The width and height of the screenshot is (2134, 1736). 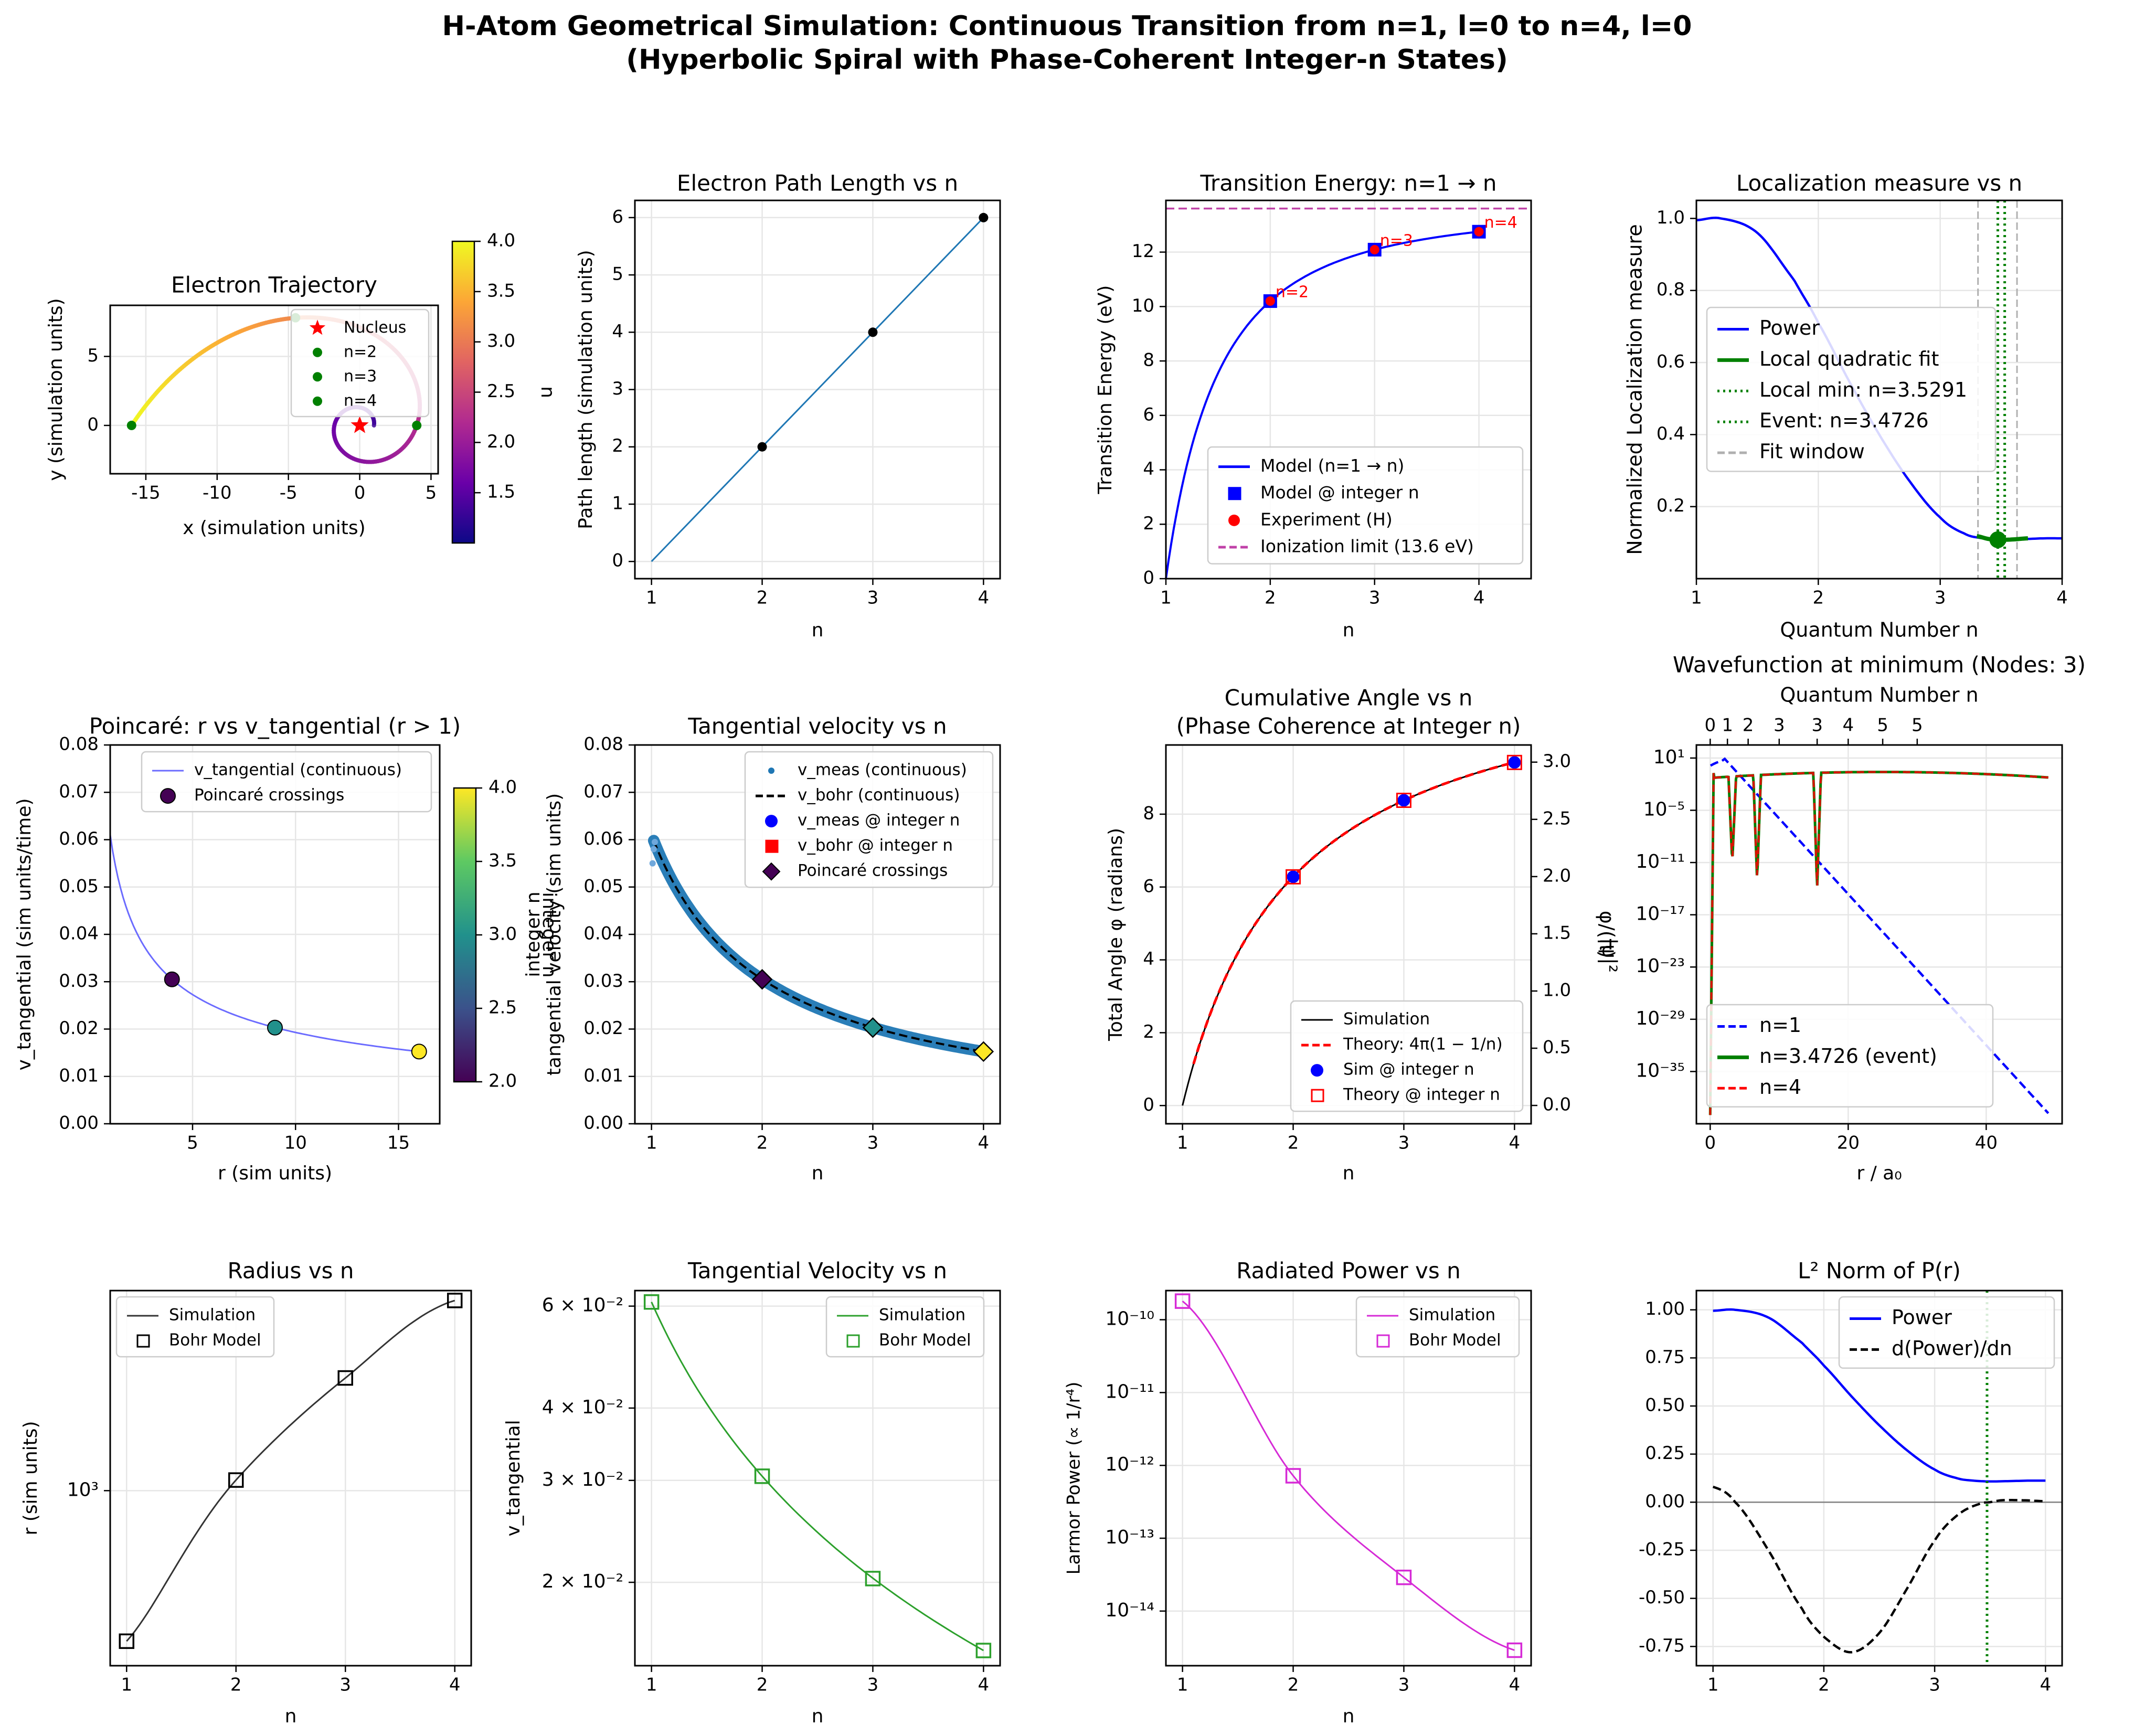 I want to click on axes-title: Wavefunction at minimum (Nodes: 3), so click(x=1879, y=665).